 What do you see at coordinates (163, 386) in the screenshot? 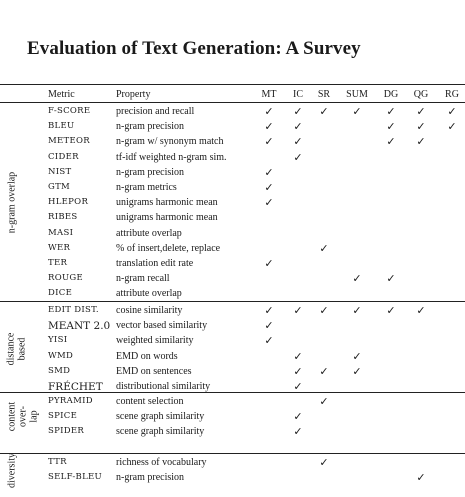
I see `metric-property: distributional similarity` at bounding box center [163, 386].